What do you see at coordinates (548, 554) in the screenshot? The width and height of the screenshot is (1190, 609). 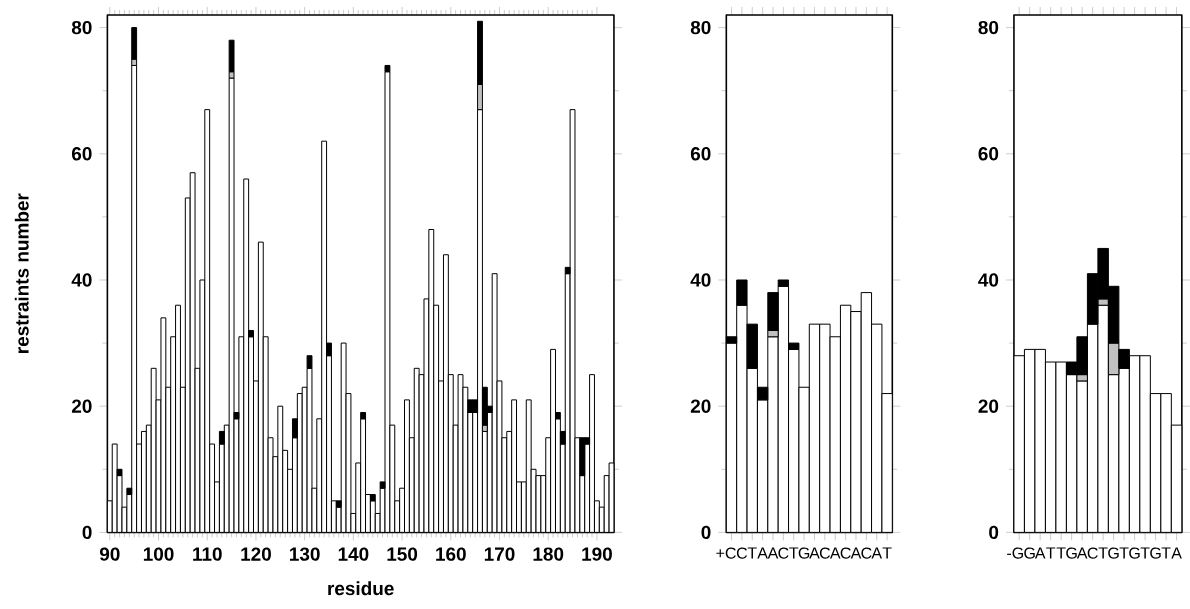 I see `x-tick-label: 180` at bounding box center [548, 554].